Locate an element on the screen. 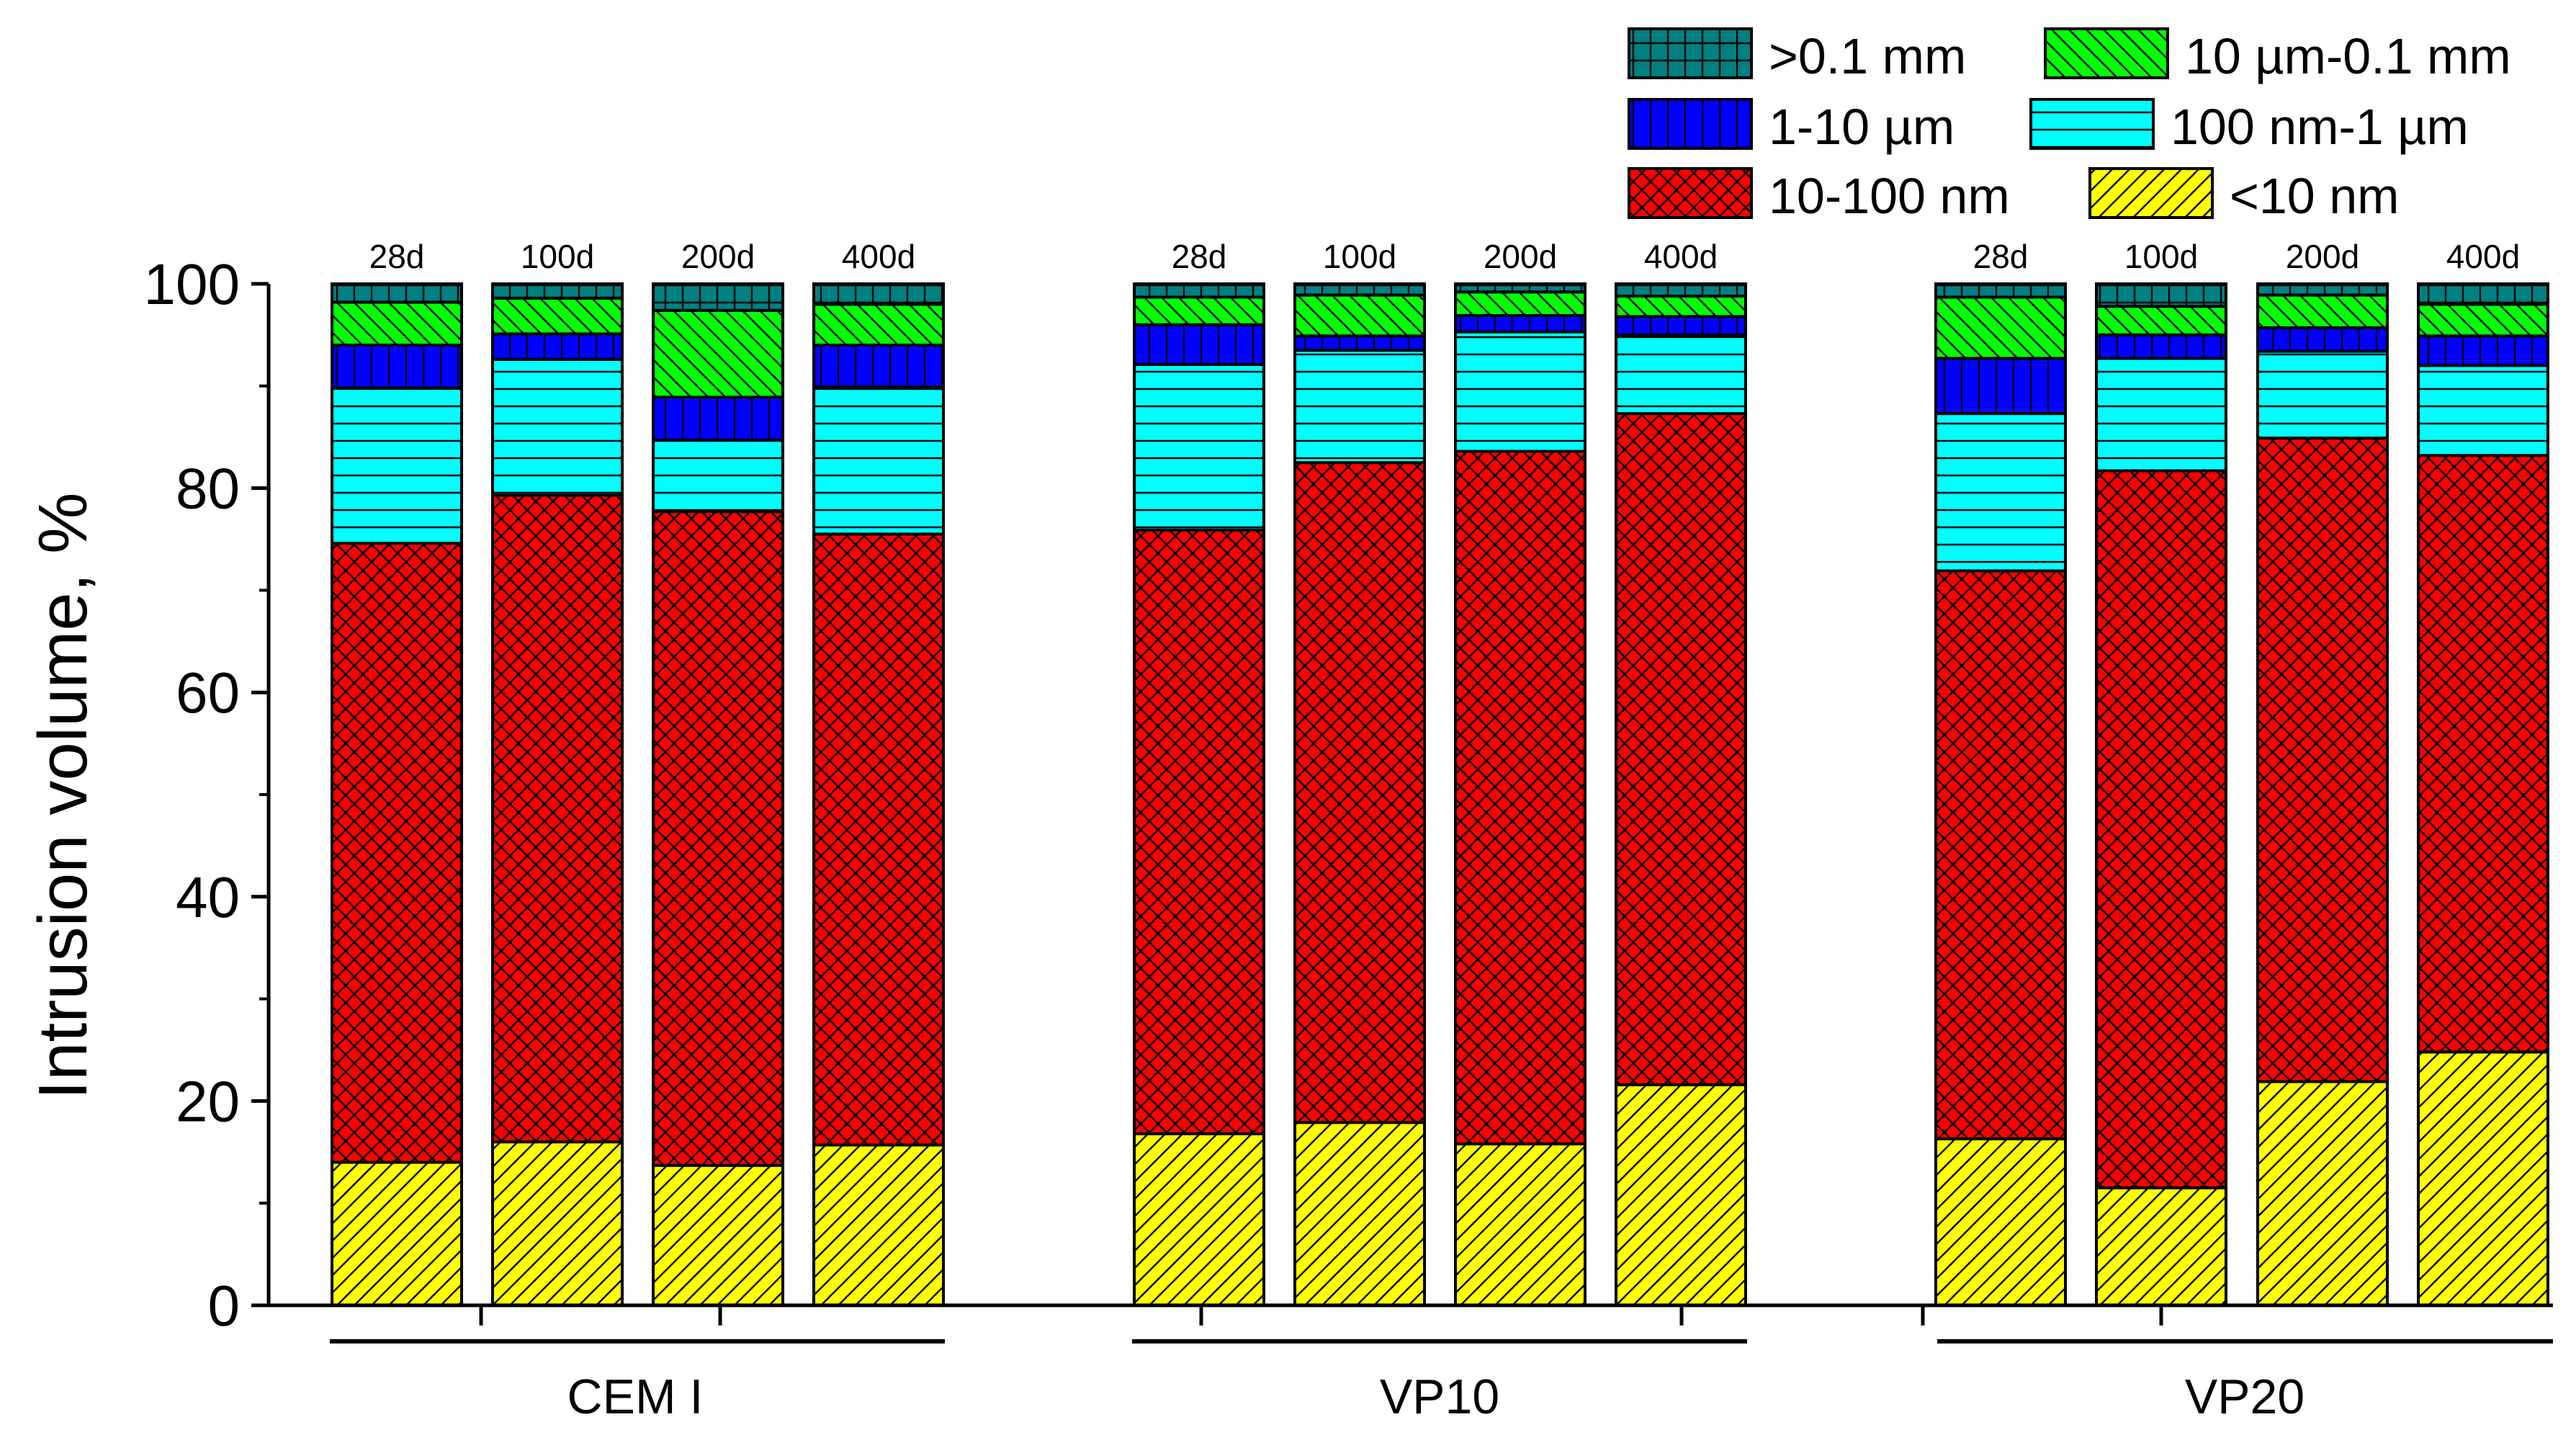 This screenshot has height=1453, width=2576. legend-item-10-100nm: 10-100 nm is located at coordinates (1819, 195).